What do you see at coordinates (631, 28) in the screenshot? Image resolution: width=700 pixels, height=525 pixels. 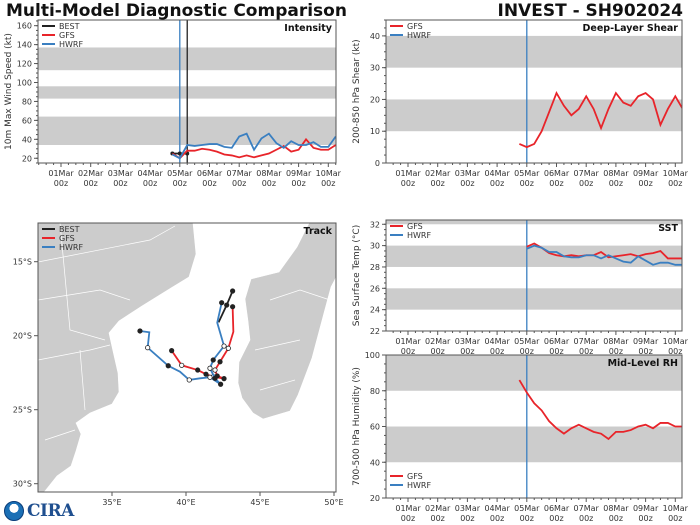 I see `panel-title: Deep-Layer Shear` at bounding box center [631, 28].